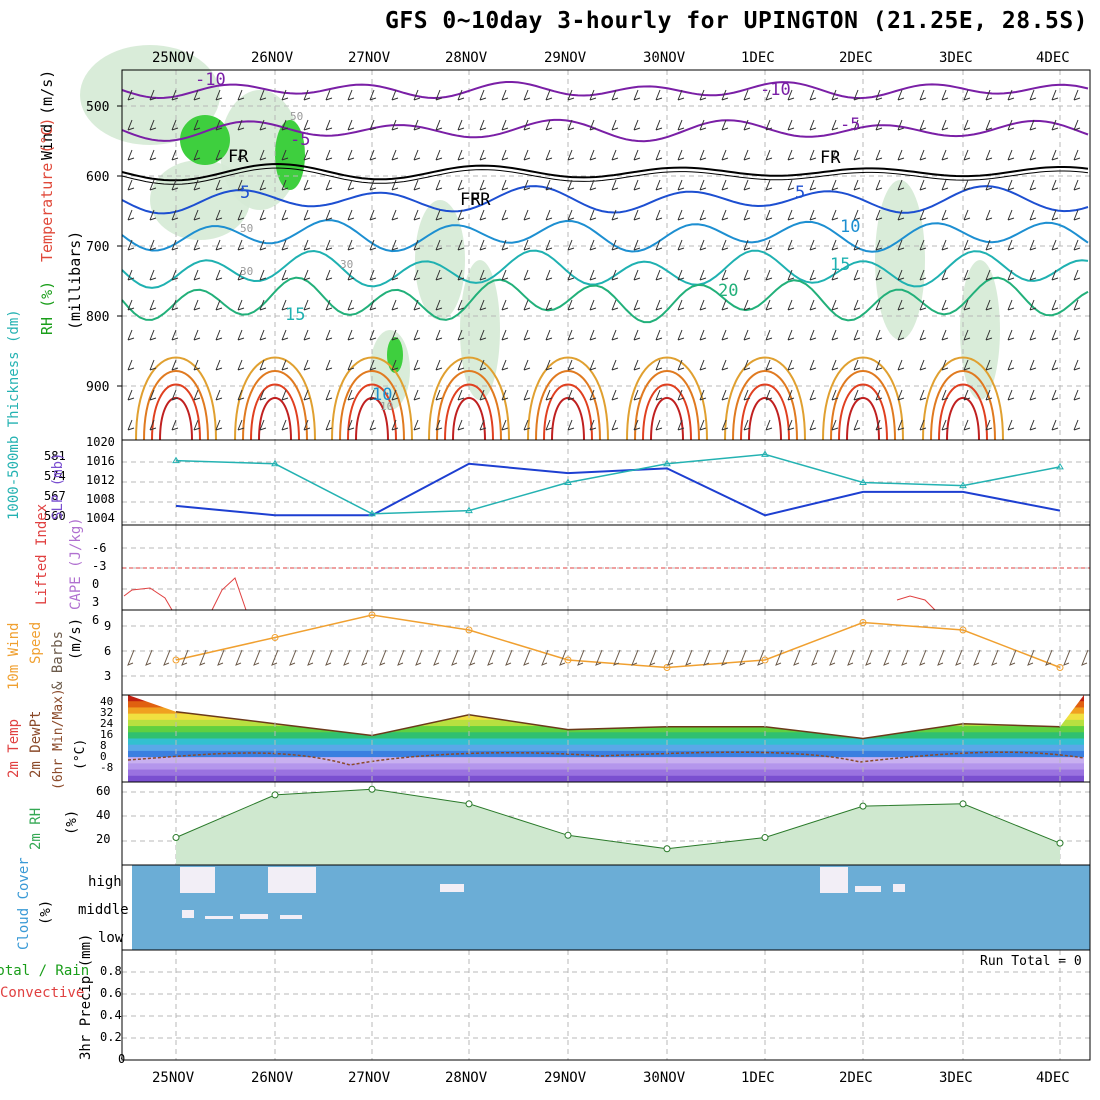  I want to click on date-label-bottom: 25NOV, so click(173, 1078).